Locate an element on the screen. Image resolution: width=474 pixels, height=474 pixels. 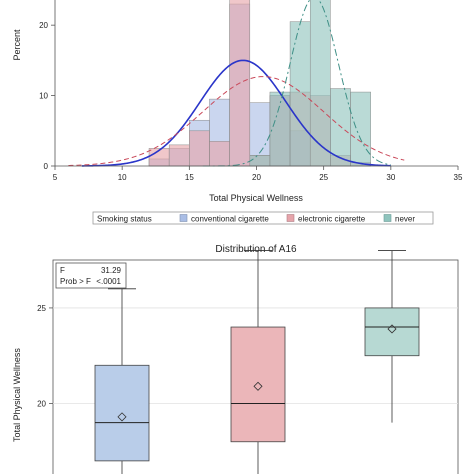
stats-box-frame is located at coordinates (91, 275).